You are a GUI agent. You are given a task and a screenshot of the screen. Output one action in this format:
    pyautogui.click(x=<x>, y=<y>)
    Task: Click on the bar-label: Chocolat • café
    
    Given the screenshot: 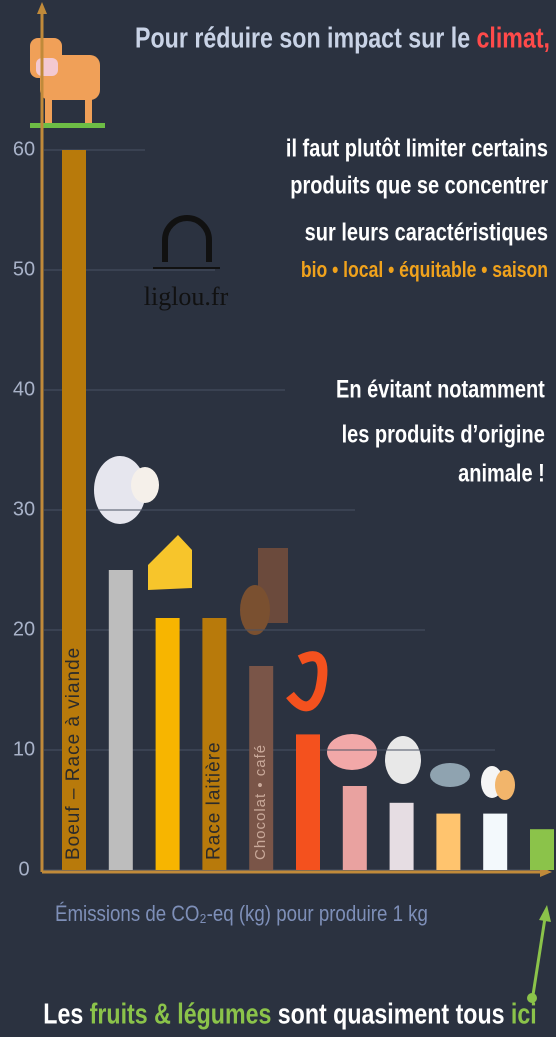 What is the action you would take?
    pyautogui.click(x=260, y=802)
    